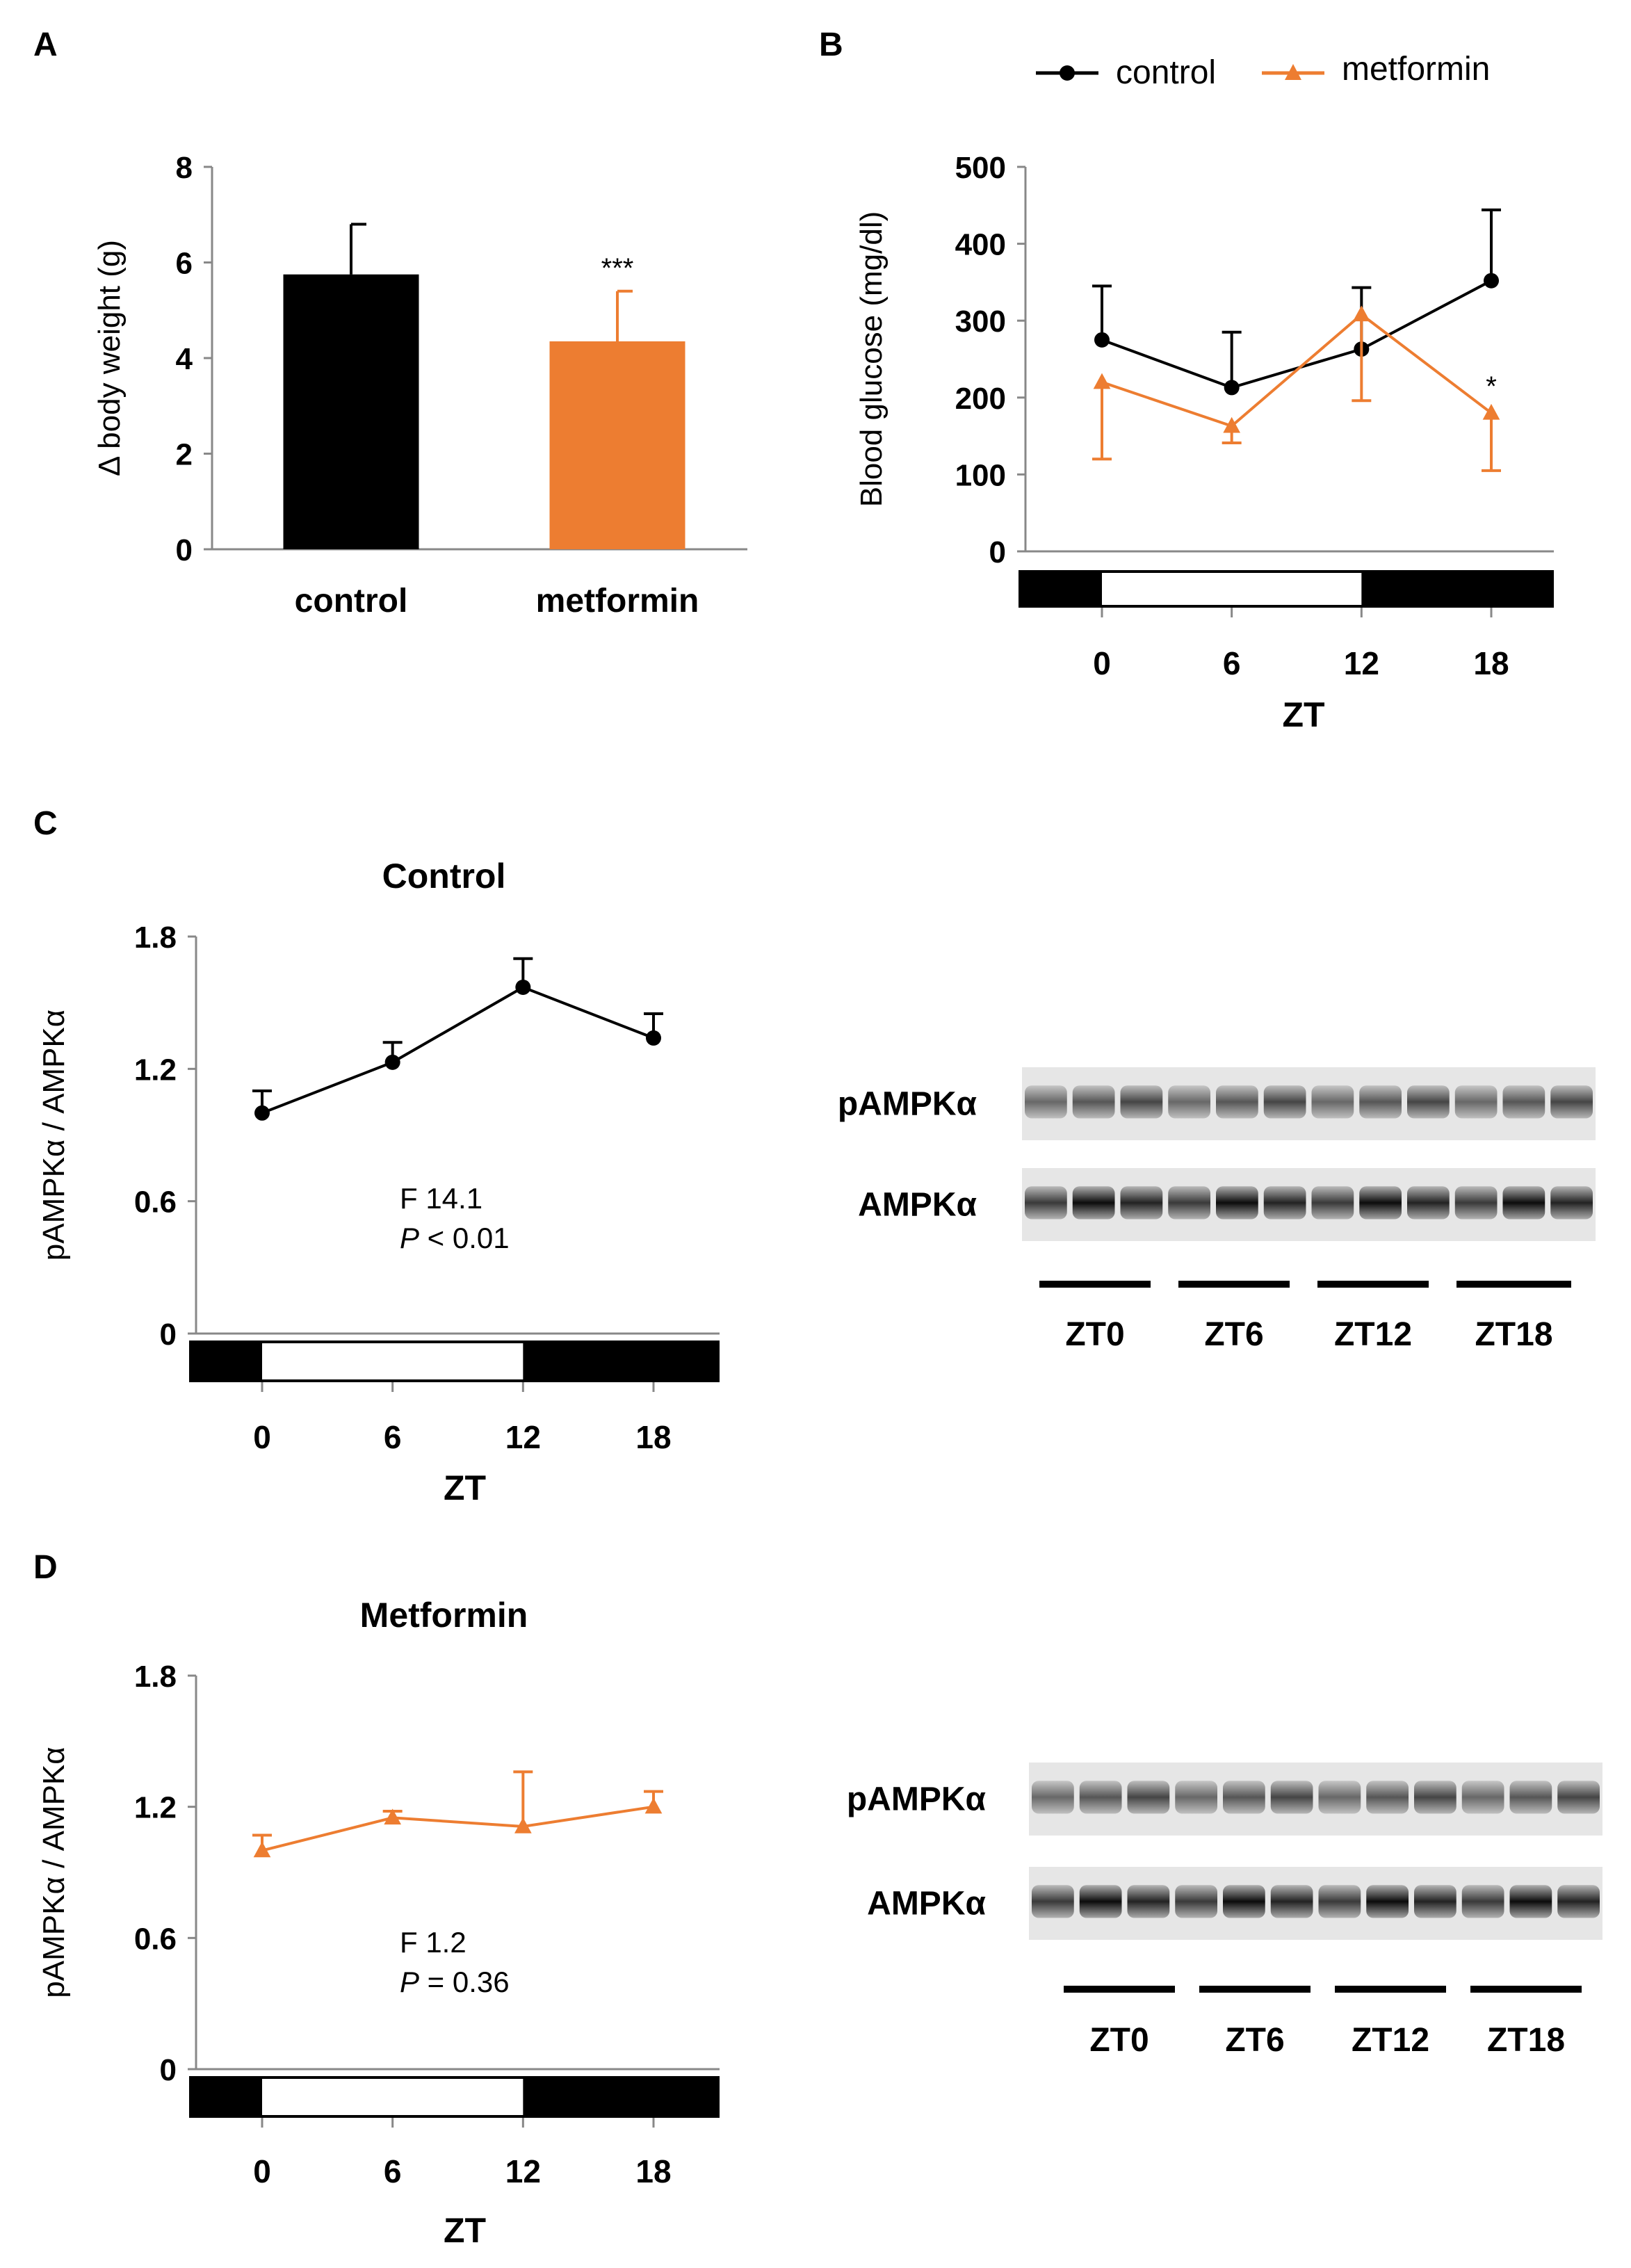  I want to click on d-lane-label: ZT0, so click(1119, 2040).